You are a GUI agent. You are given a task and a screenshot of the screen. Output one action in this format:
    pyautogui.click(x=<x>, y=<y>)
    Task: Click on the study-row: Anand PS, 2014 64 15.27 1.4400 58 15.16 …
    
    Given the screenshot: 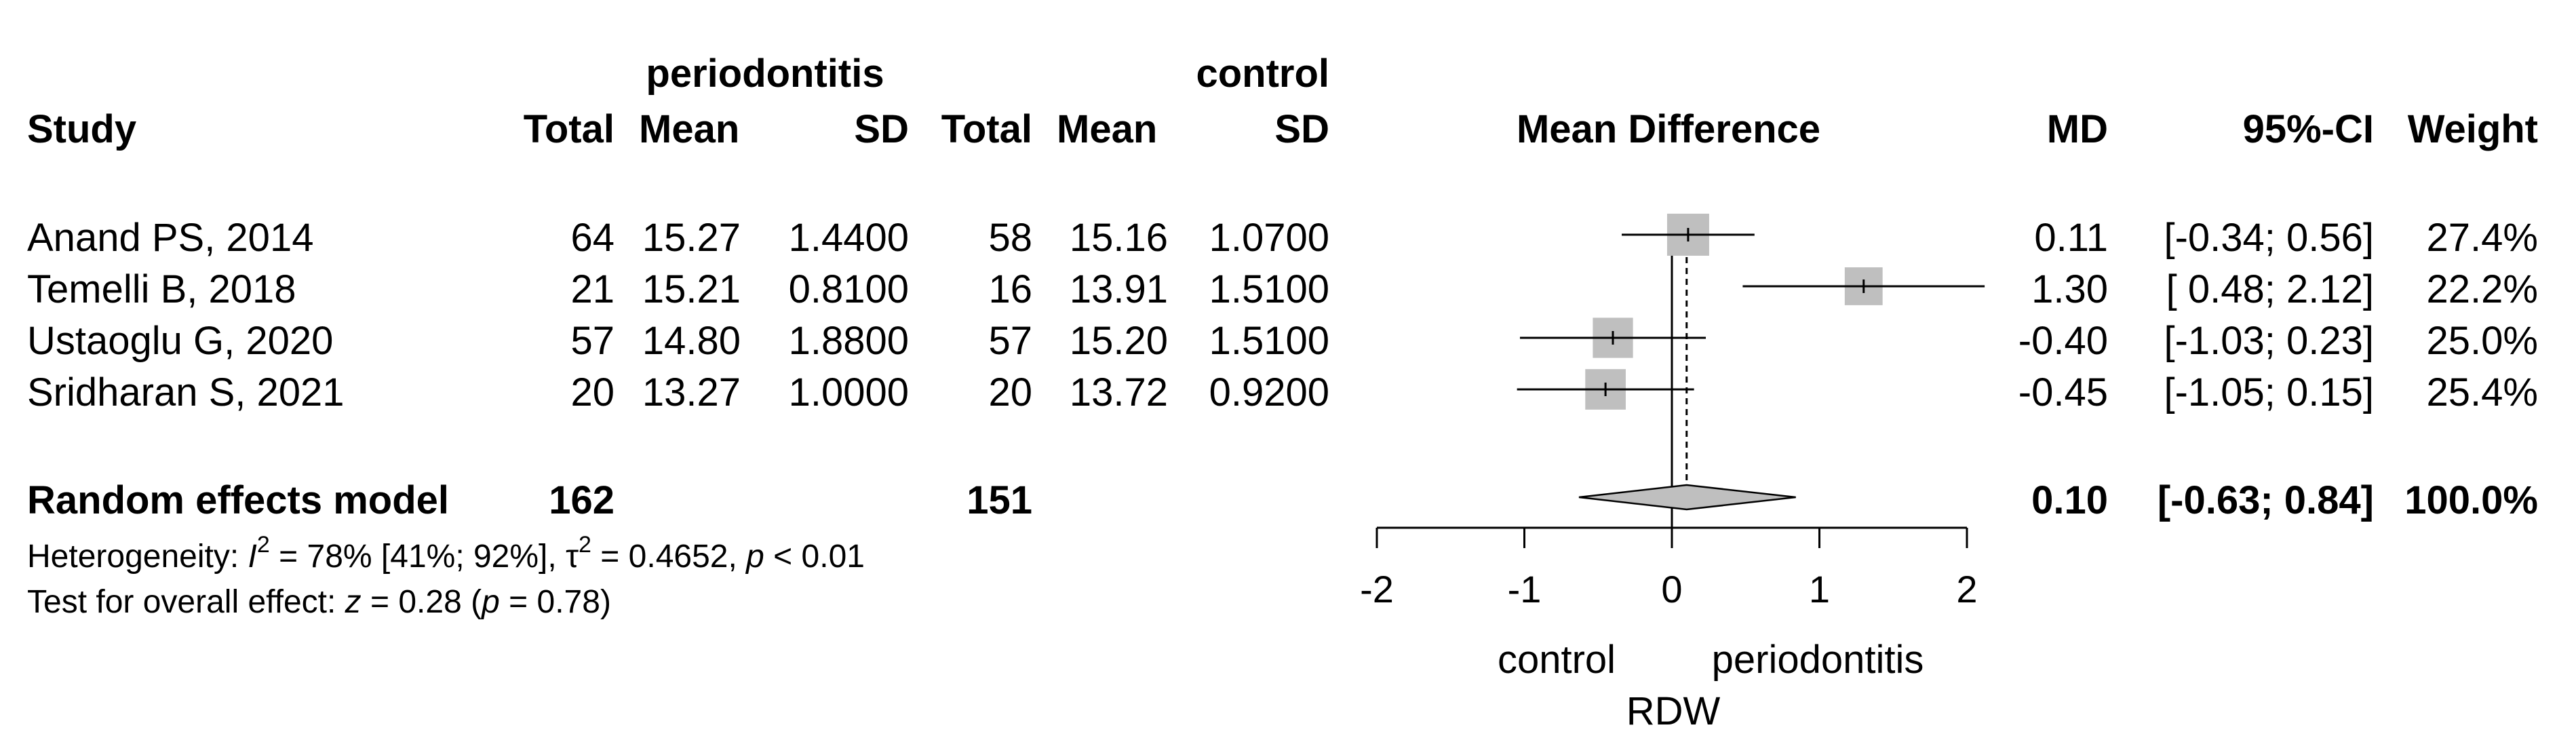 What is the action you would take?
    pyautogui.click(x=1282, y=238)
    